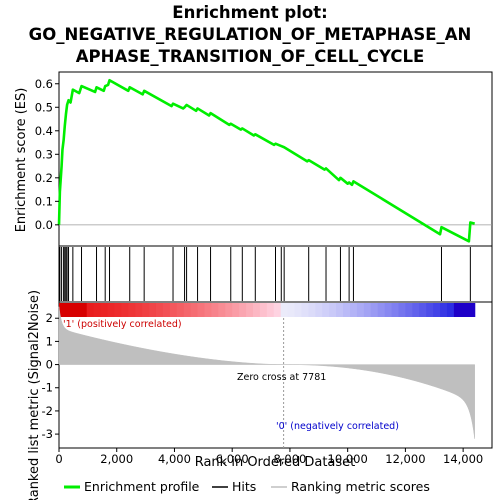 Image resolution: width=500 pixels, height=504 pixels. What do you see at coordinates (265, 274) in the screenshot?
I see `hits-layer` at bounding box center [265, 274].